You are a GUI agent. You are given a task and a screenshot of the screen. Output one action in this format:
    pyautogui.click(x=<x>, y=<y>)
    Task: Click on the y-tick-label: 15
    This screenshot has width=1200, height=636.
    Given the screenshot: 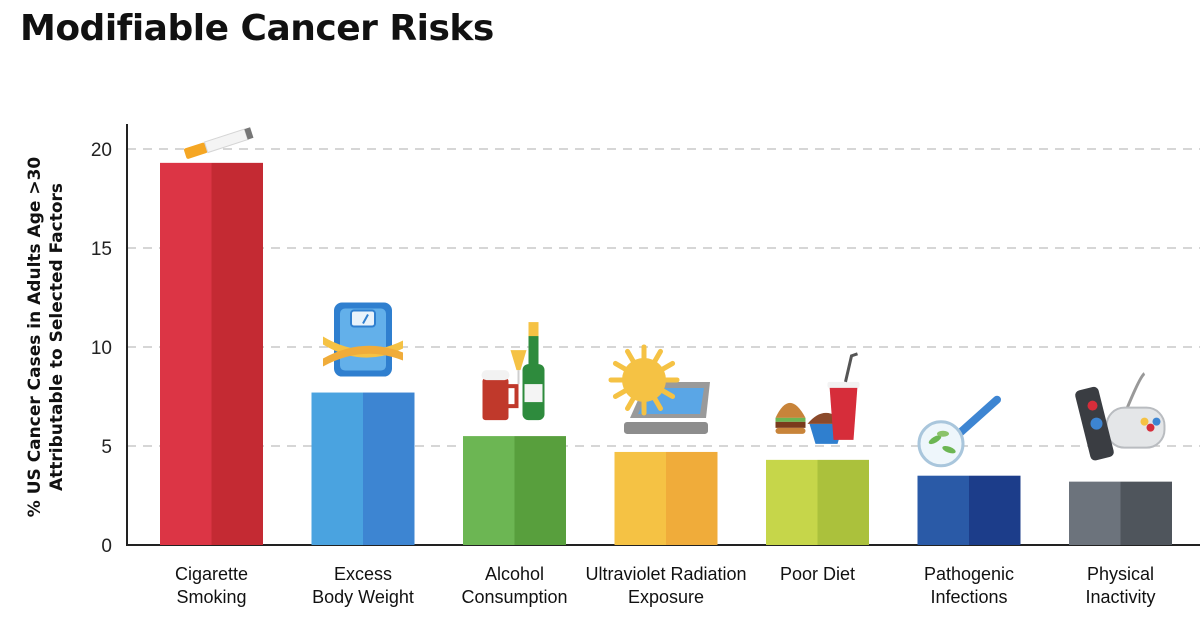 What is the action you would take?
    pyautogui.click(x=101, y=249)
    